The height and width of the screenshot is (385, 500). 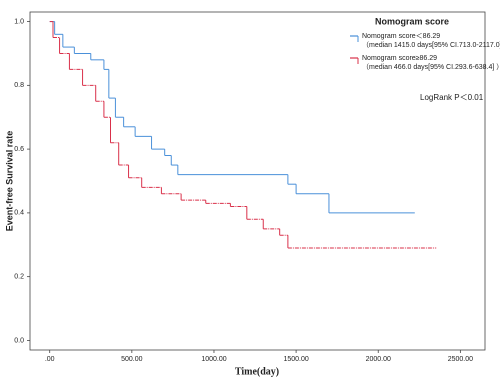 What do you see at coordinates (401, 36) in the screenshot?
I see `legend-label: Nomogram score＜86.29` at bounding box center [401, 36].